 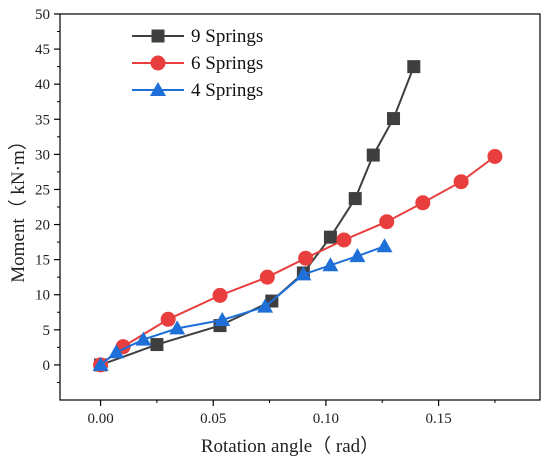 I want to click on y-tick-label: 0, so click(x=47, y=366).